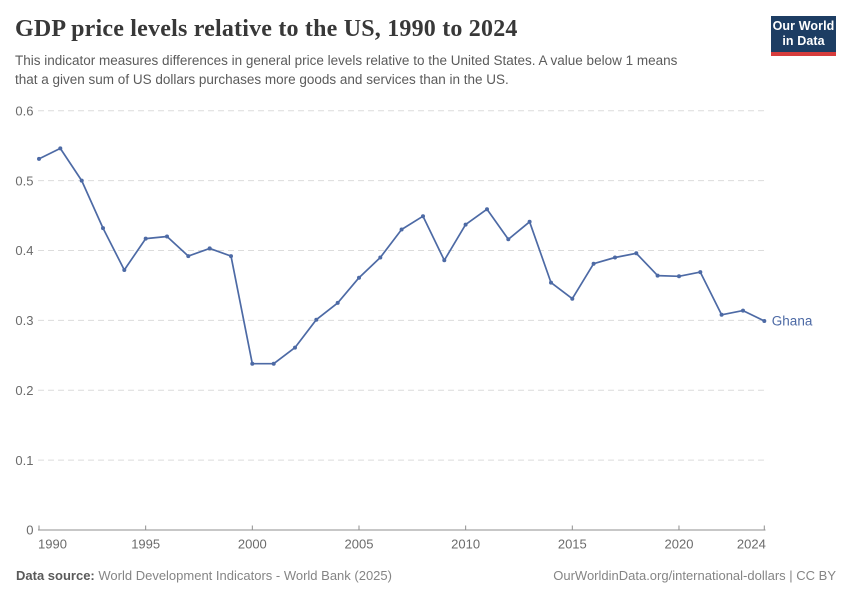 This screenshot has height=600, width=850. I want to click on x-axis-label: 2005, so click(359, 544).